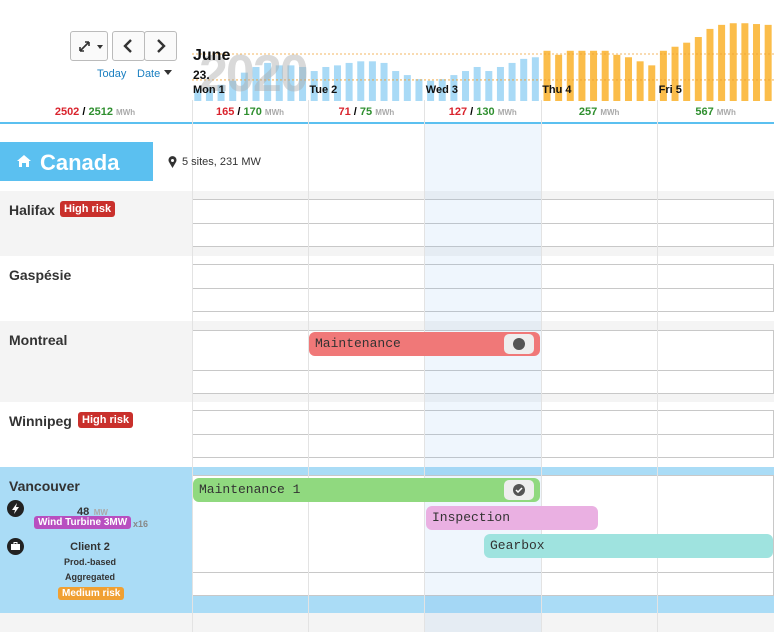 The image size is (774, 632). Describe the element at coordinates (358, 343) in the screenshot. I see `event-label: Maintenance` at that location.